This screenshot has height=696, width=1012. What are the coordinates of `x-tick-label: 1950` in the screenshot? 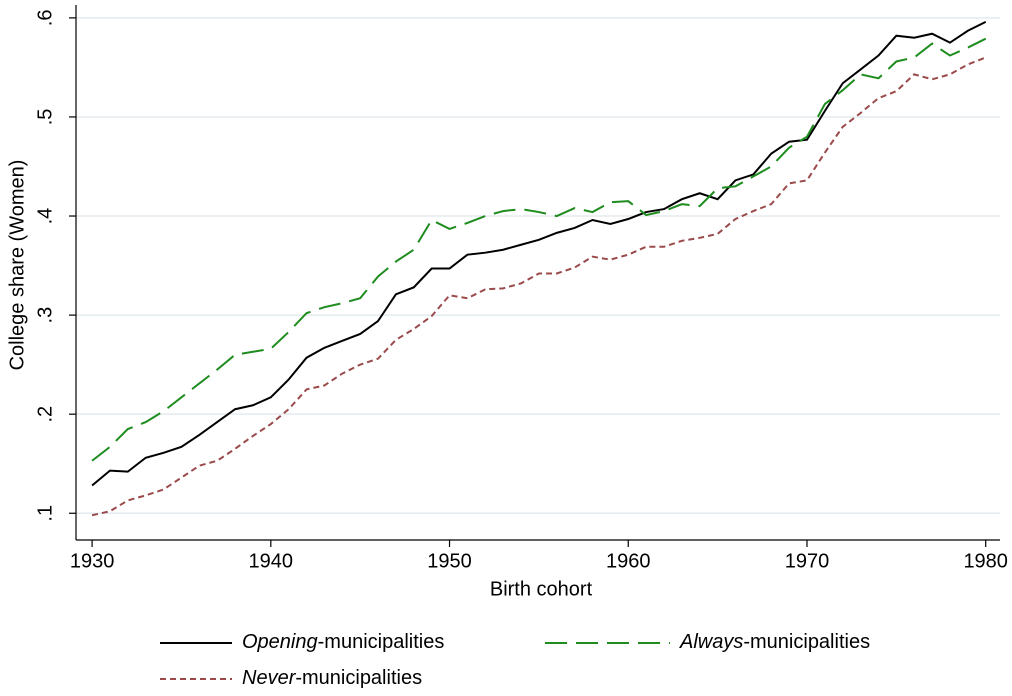 It's located at (449, 561).